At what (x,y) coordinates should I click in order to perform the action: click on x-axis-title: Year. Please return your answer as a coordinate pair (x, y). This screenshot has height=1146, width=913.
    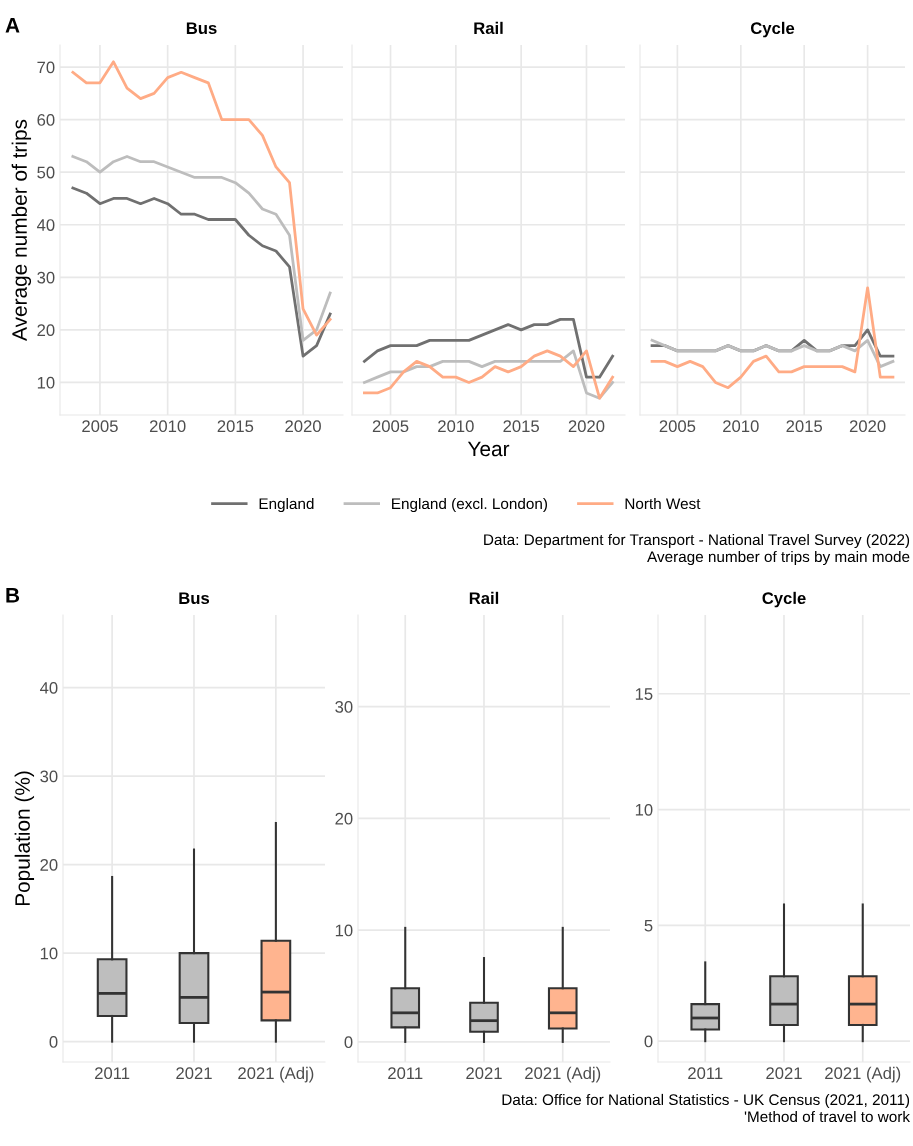
    Looking at the image, I should click on (488, 449).